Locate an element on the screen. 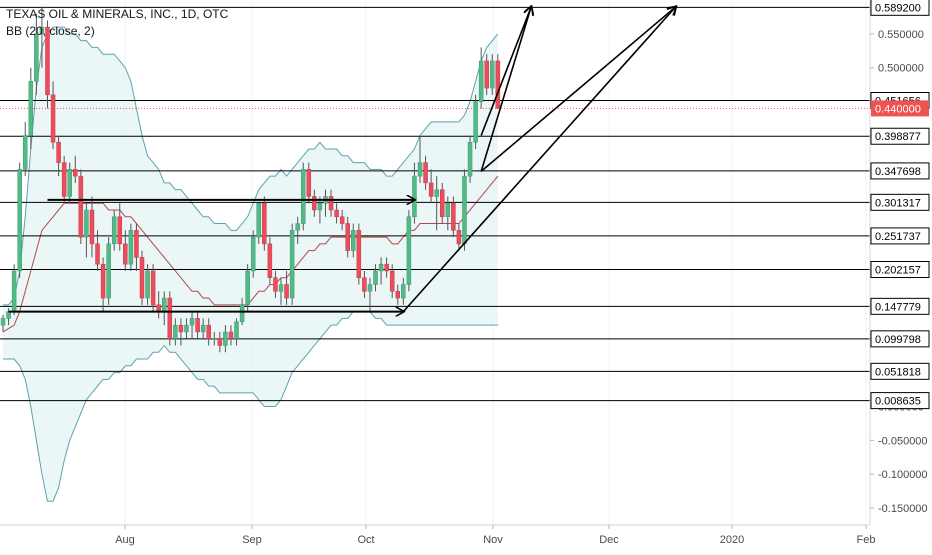 The image size is (932, 555). level-price-tag: 0.301317 is located at coordinates (900, 202).